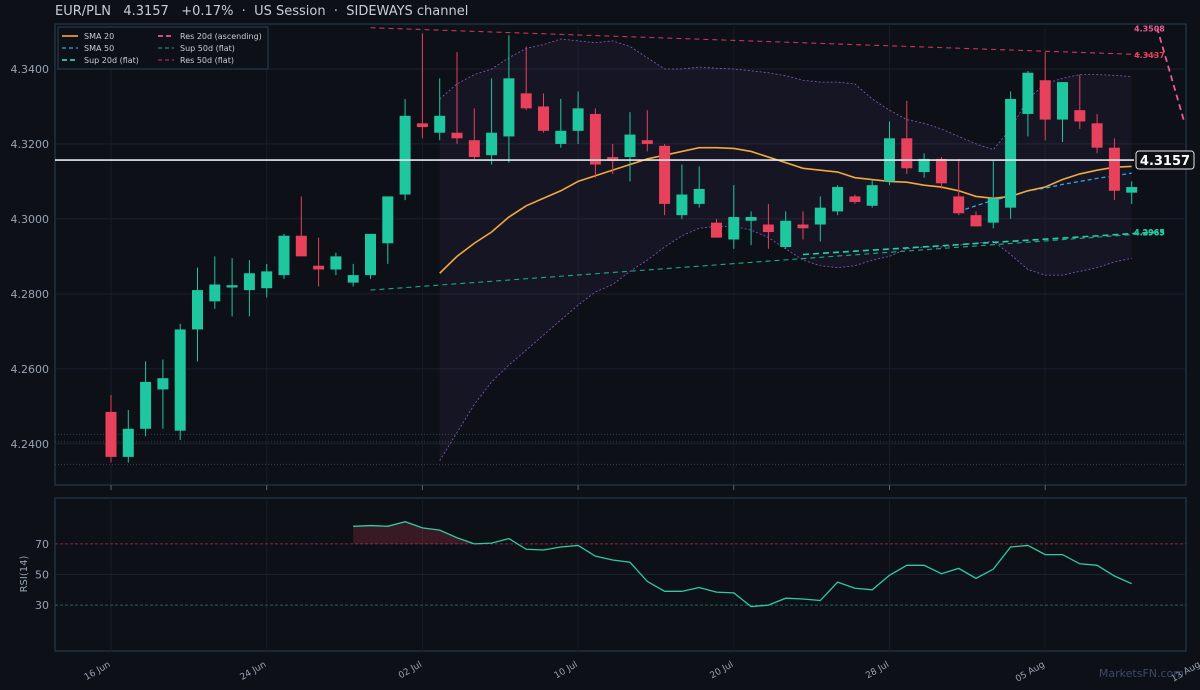 This screenshot has height=690, width=1200. Describe the element at coordinates (30, 69) in the screenshot. I see `price-tick-label: 4.3400` at that location.